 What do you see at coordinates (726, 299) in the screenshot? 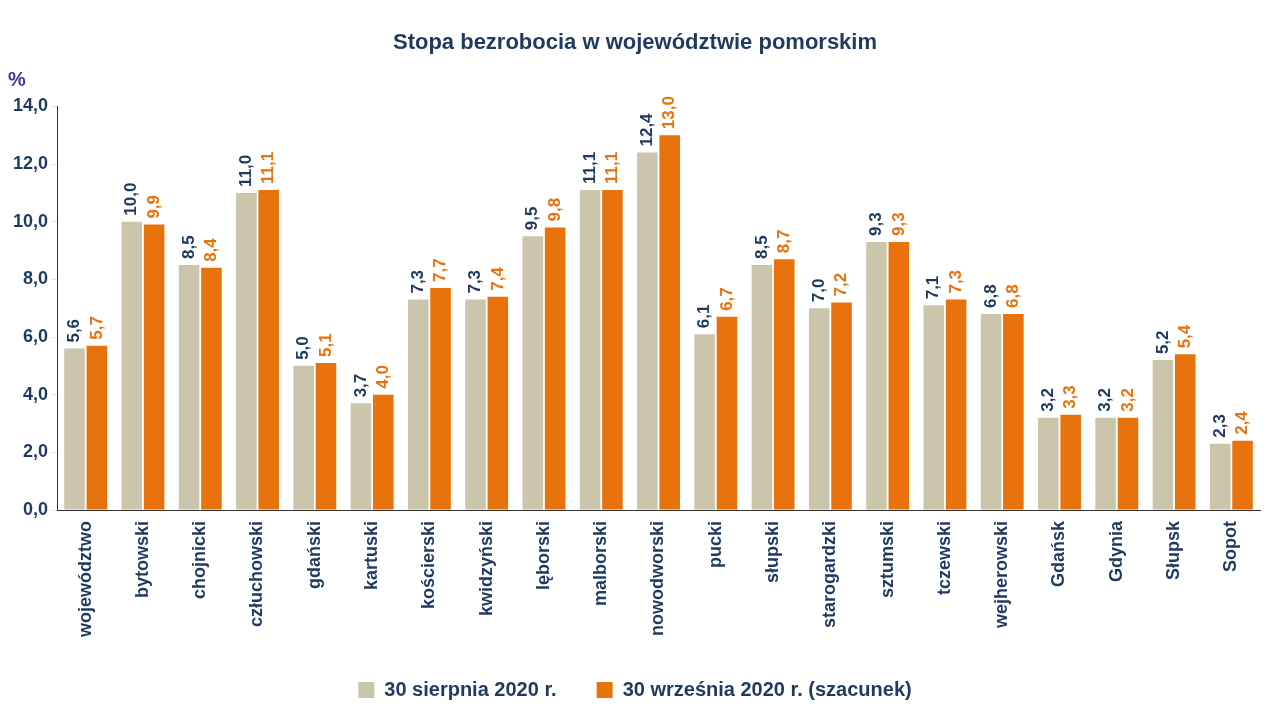
I see `data-label: 6,7` at bounding box center [726, 299].